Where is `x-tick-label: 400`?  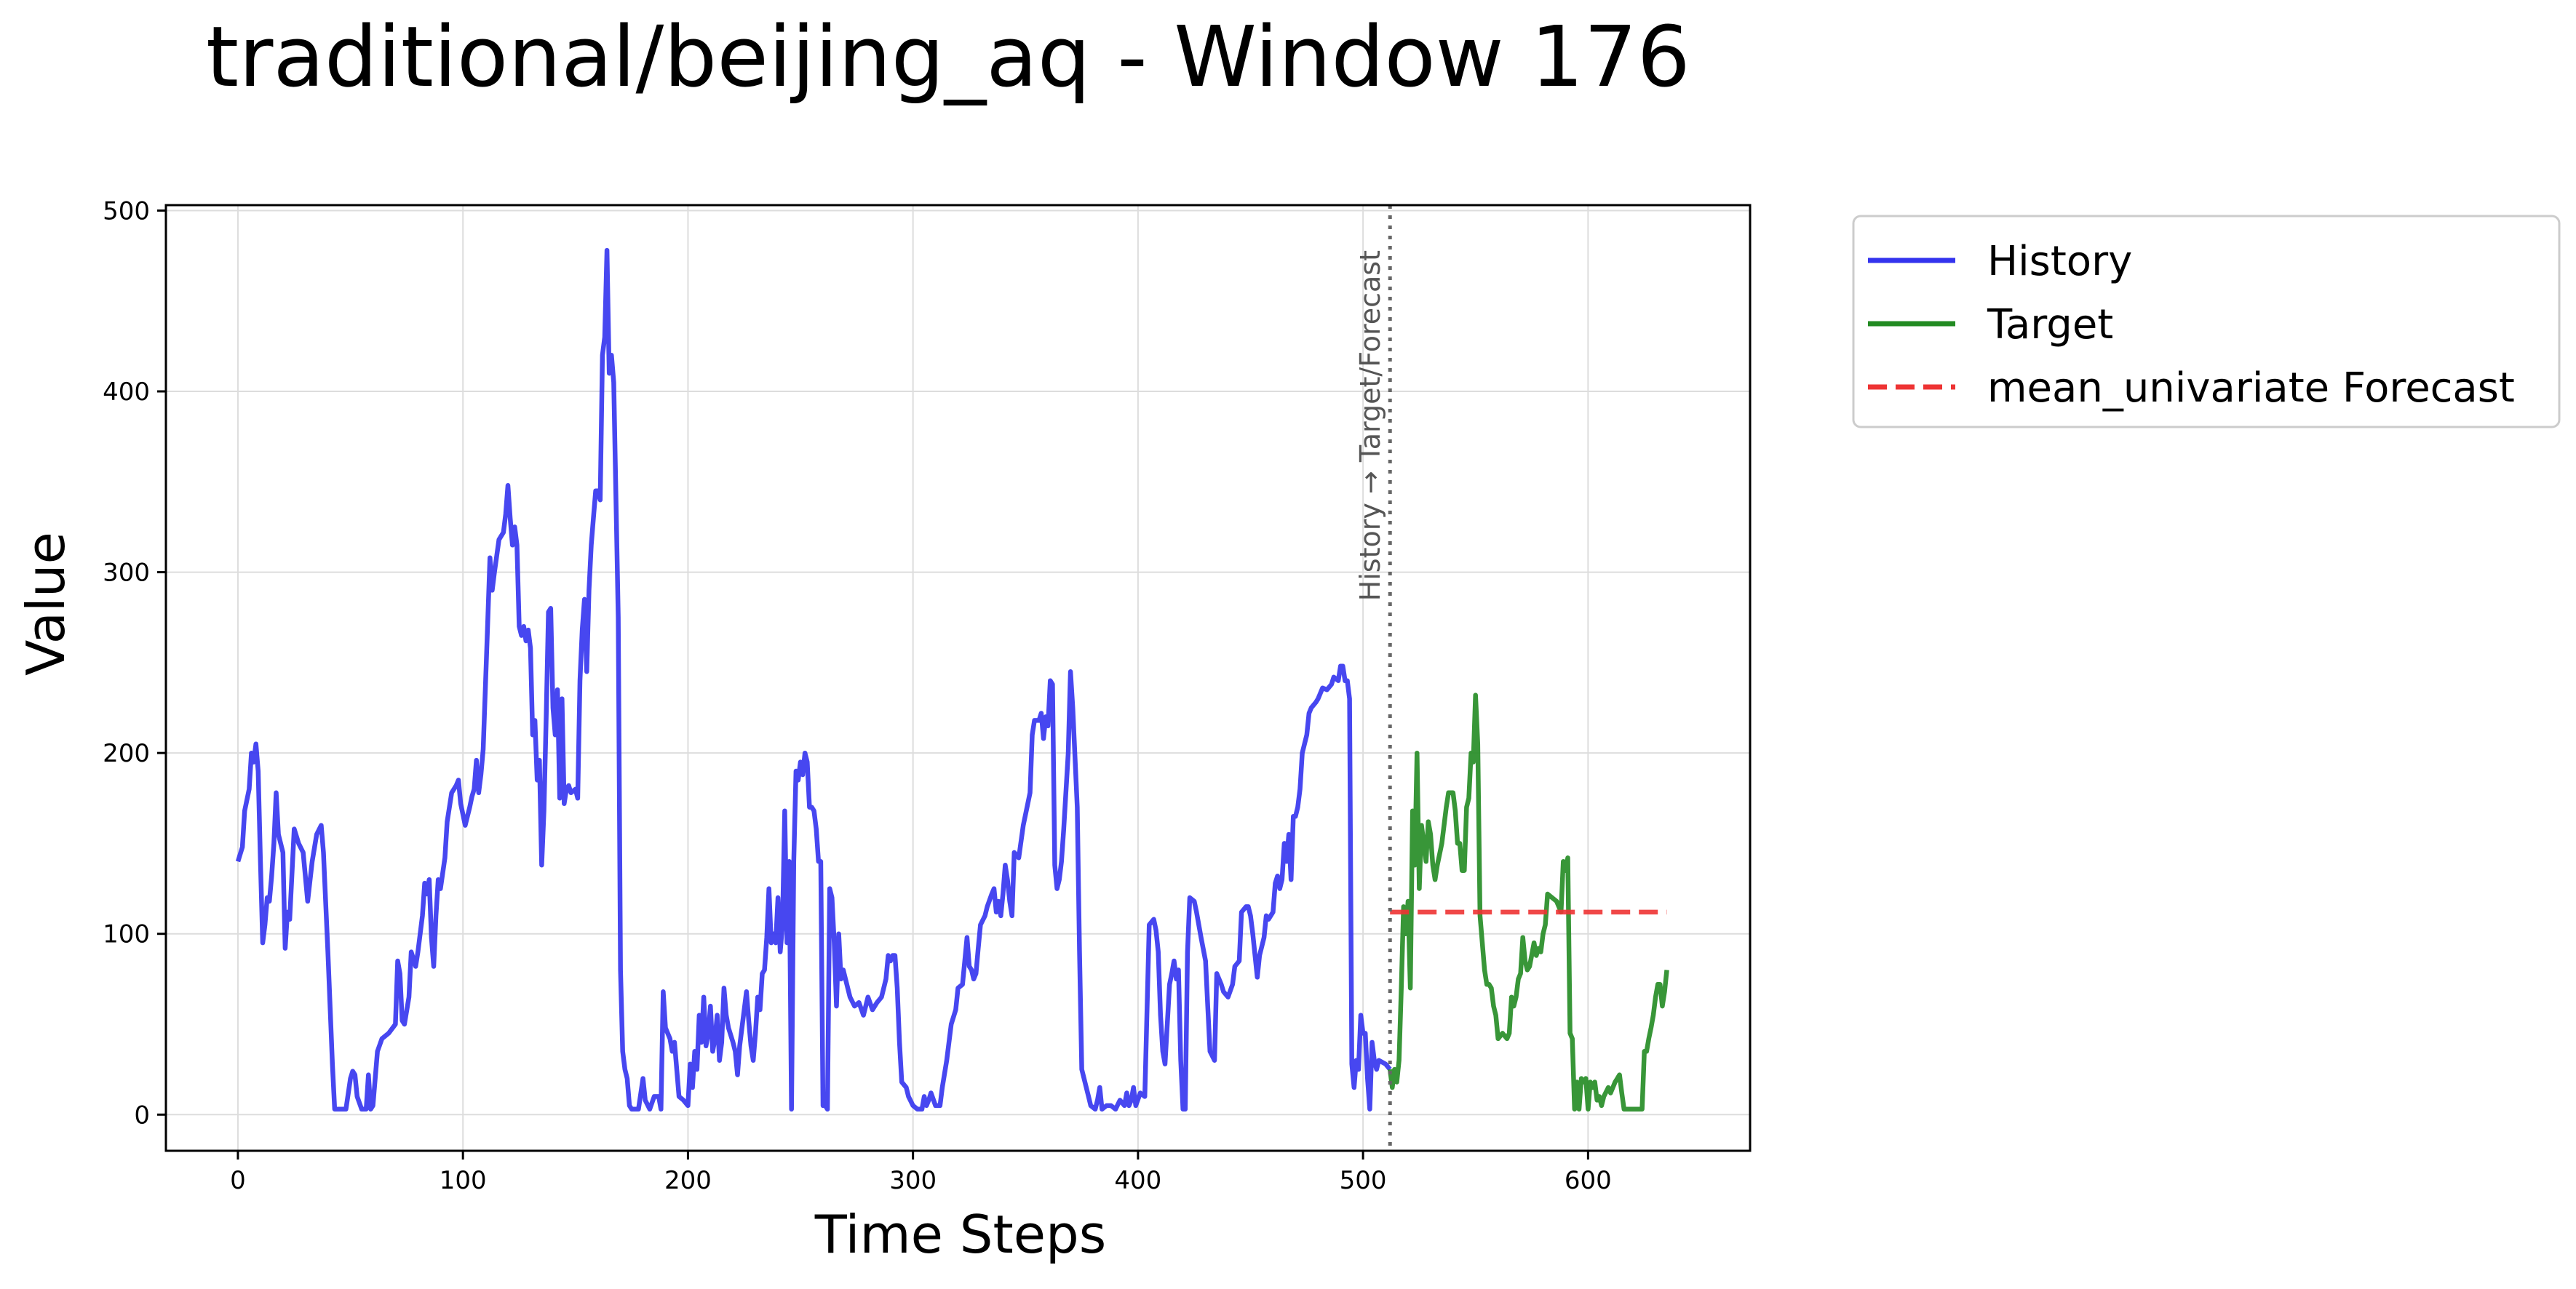 x-tick-label: 400 is located at coordinates (1137, 1180).